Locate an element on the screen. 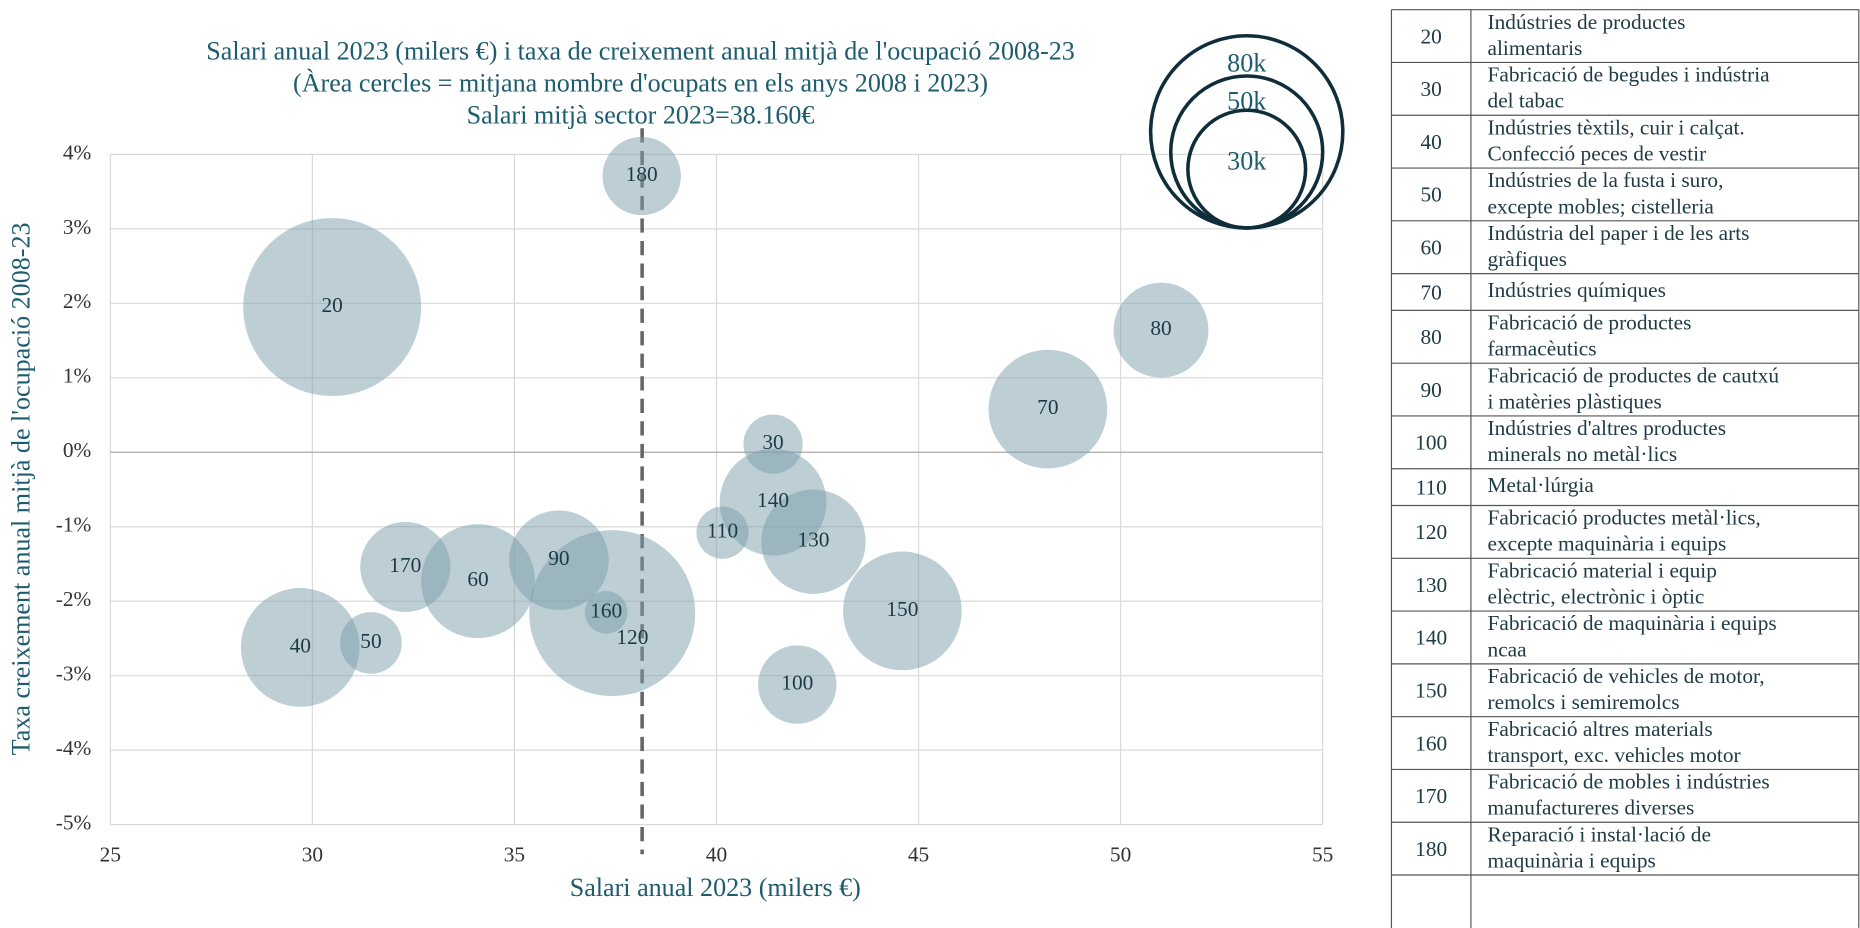 This screenshot has height=928, width=1860. table-code: 40 is located at coordinates (1431, 142).